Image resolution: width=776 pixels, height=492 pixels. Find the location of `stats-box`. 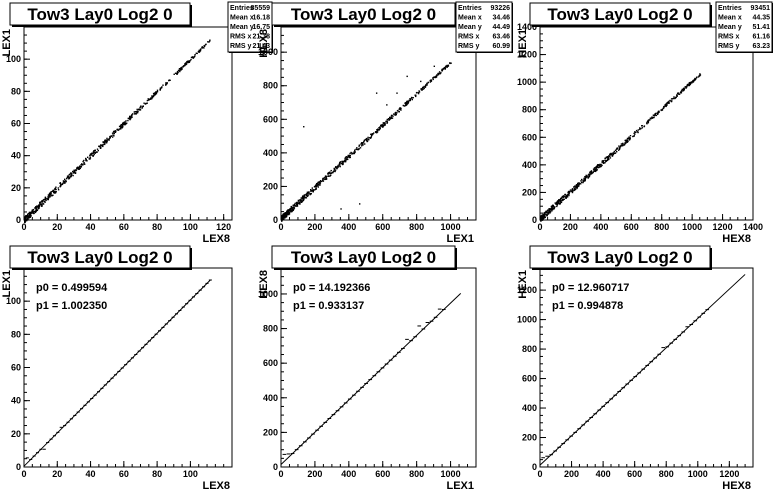

stats-box is located at coordinates (484, 27).